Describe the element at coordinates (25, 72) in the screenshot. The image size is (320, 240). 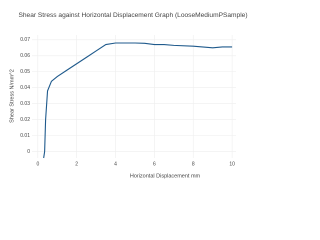
I see `y-tick-label: 0.05` at that location.